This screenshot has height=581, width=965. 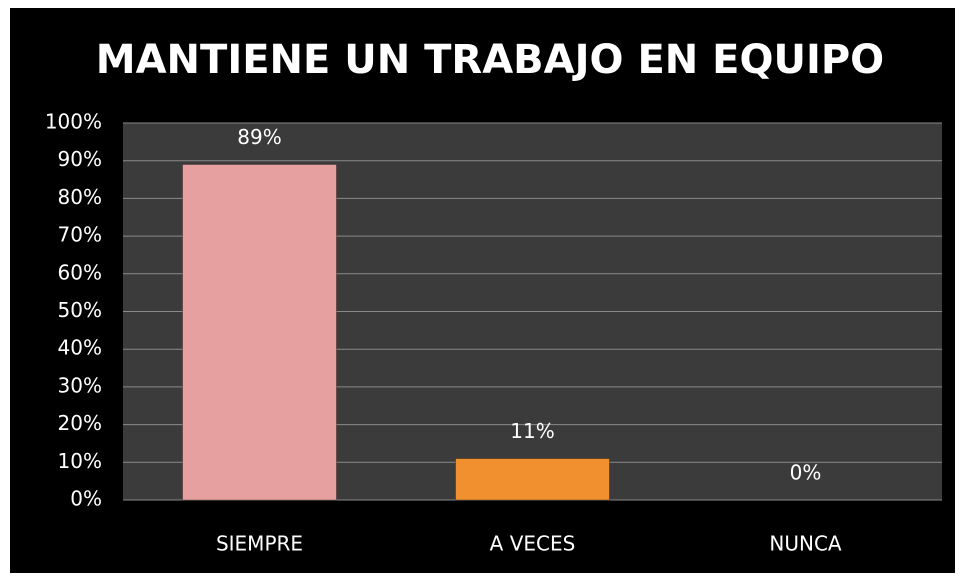 I want to click on y-tick-label: 50%, so click(x=80, y=310).